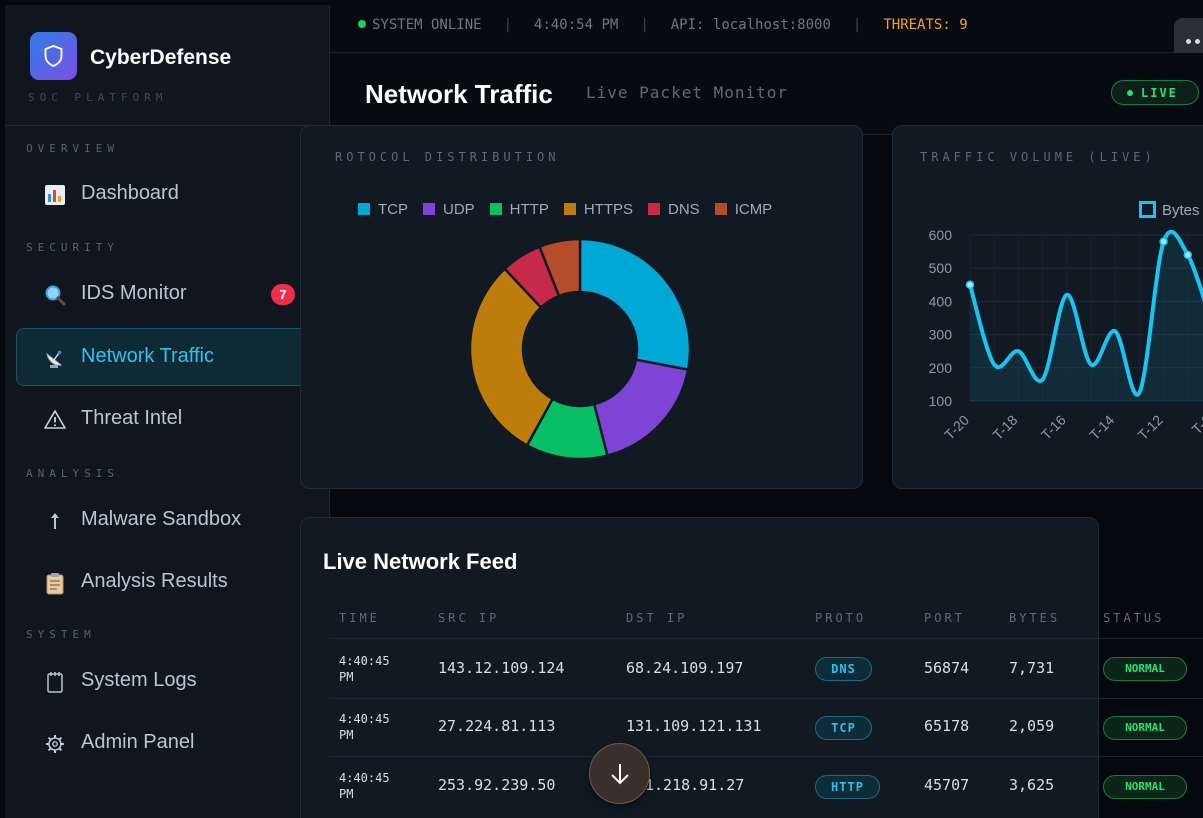 This screenshot has width=1203, height=818. What do you see at coordinates (1159, 93) in the screenshot?
I see `live-label: LIVE` at bounding box center [1159, 93].